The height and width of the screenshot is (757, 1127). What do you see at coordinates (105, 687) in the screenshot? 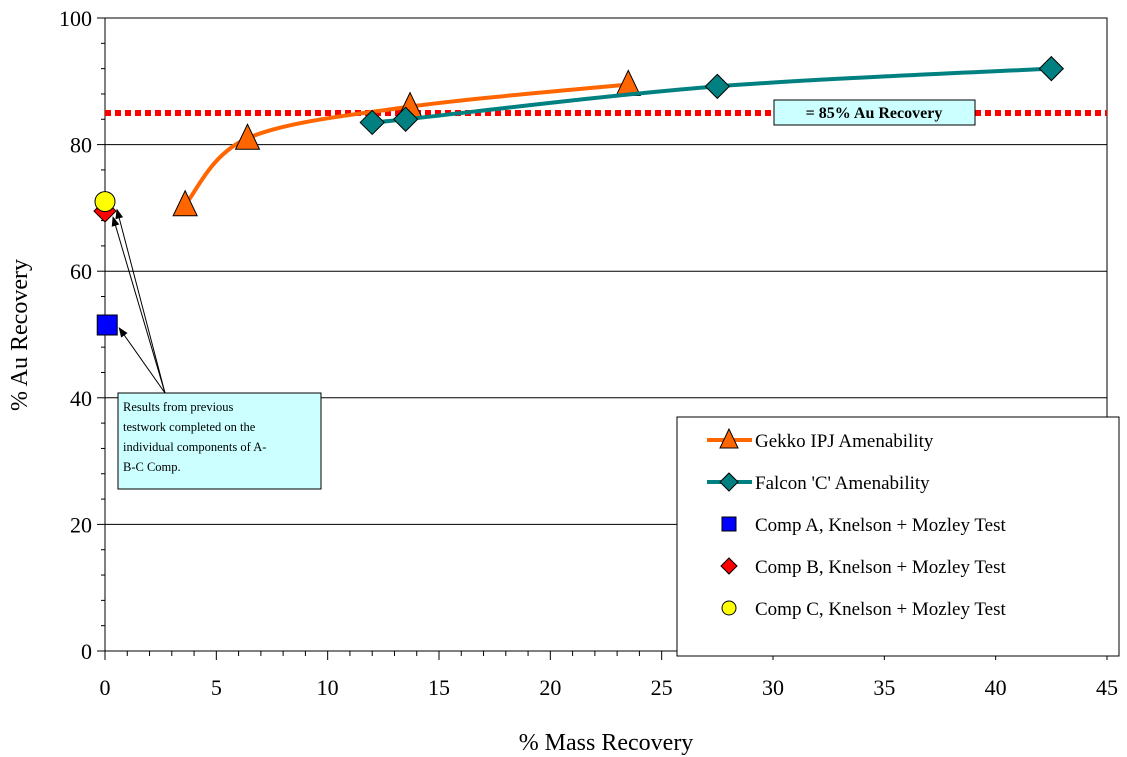
I see `x-tick-label: 0` at bounding box center [105, 687].